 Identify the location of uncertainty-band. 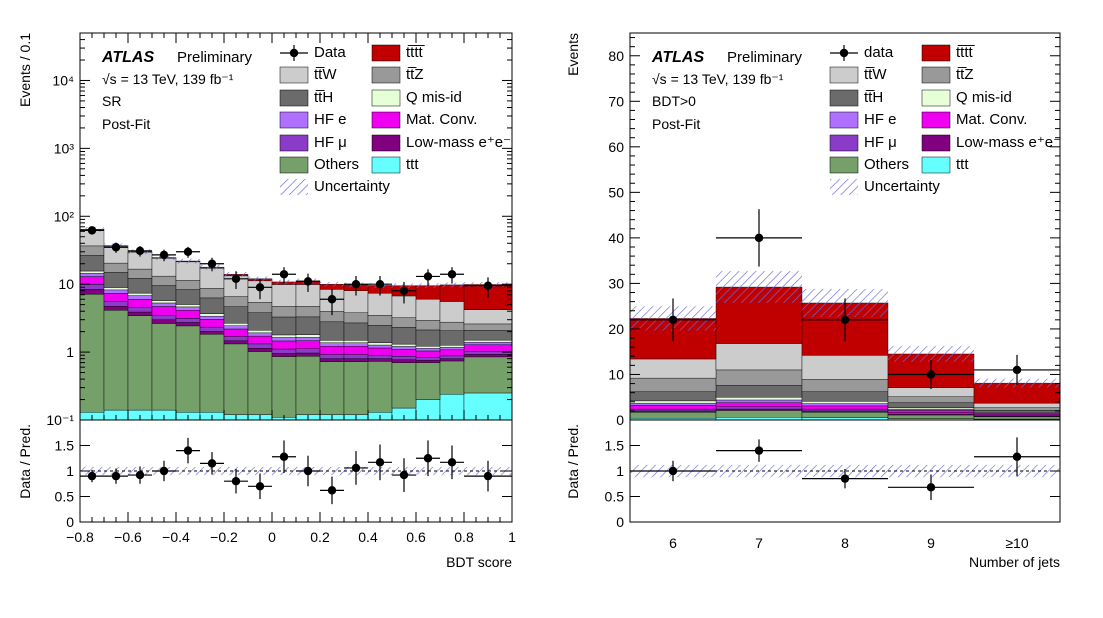
(188, 261).